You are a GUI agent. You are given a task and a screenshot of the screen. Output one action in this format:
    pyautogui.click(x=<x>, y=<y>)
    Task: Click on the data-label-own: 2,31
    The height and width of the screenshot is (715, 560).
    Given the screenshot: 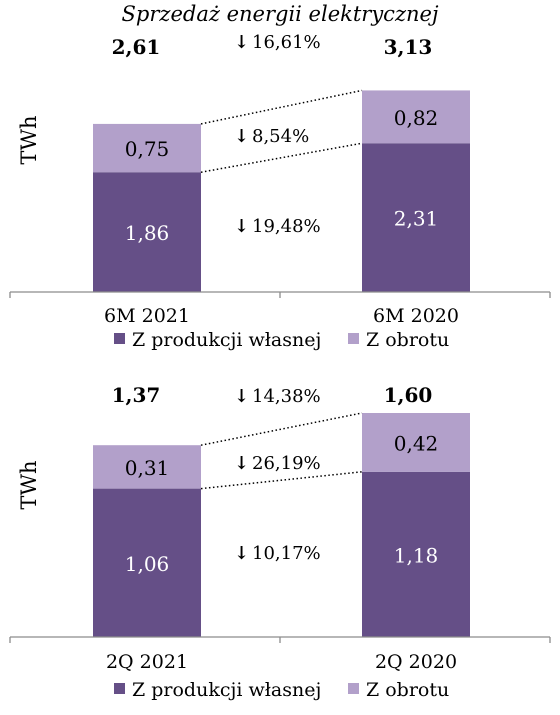 What is the action you would take?
    pyautogui.click(x=416, y=219)
    